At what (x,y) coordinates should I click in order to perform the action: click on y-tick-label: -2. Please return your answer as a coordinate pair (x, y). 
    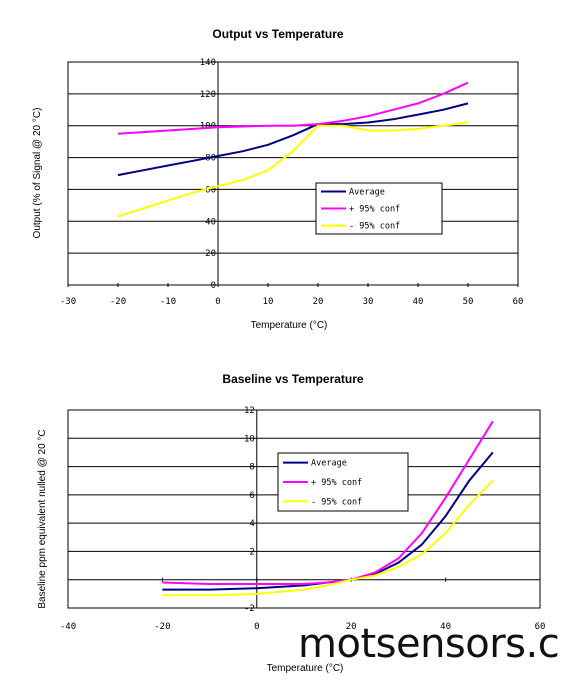
    Looking at the image, I should click on (249, 609).